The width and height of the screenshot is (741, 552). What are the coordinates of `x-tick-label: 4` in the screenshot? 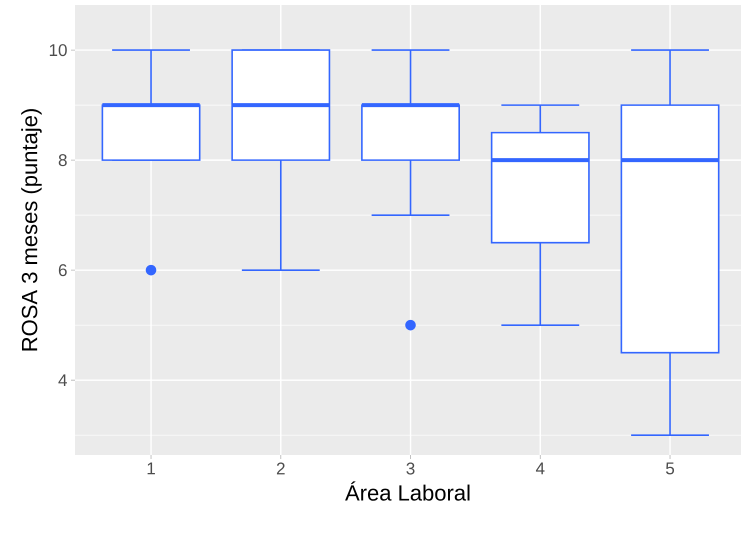 It's located at (540, 468).